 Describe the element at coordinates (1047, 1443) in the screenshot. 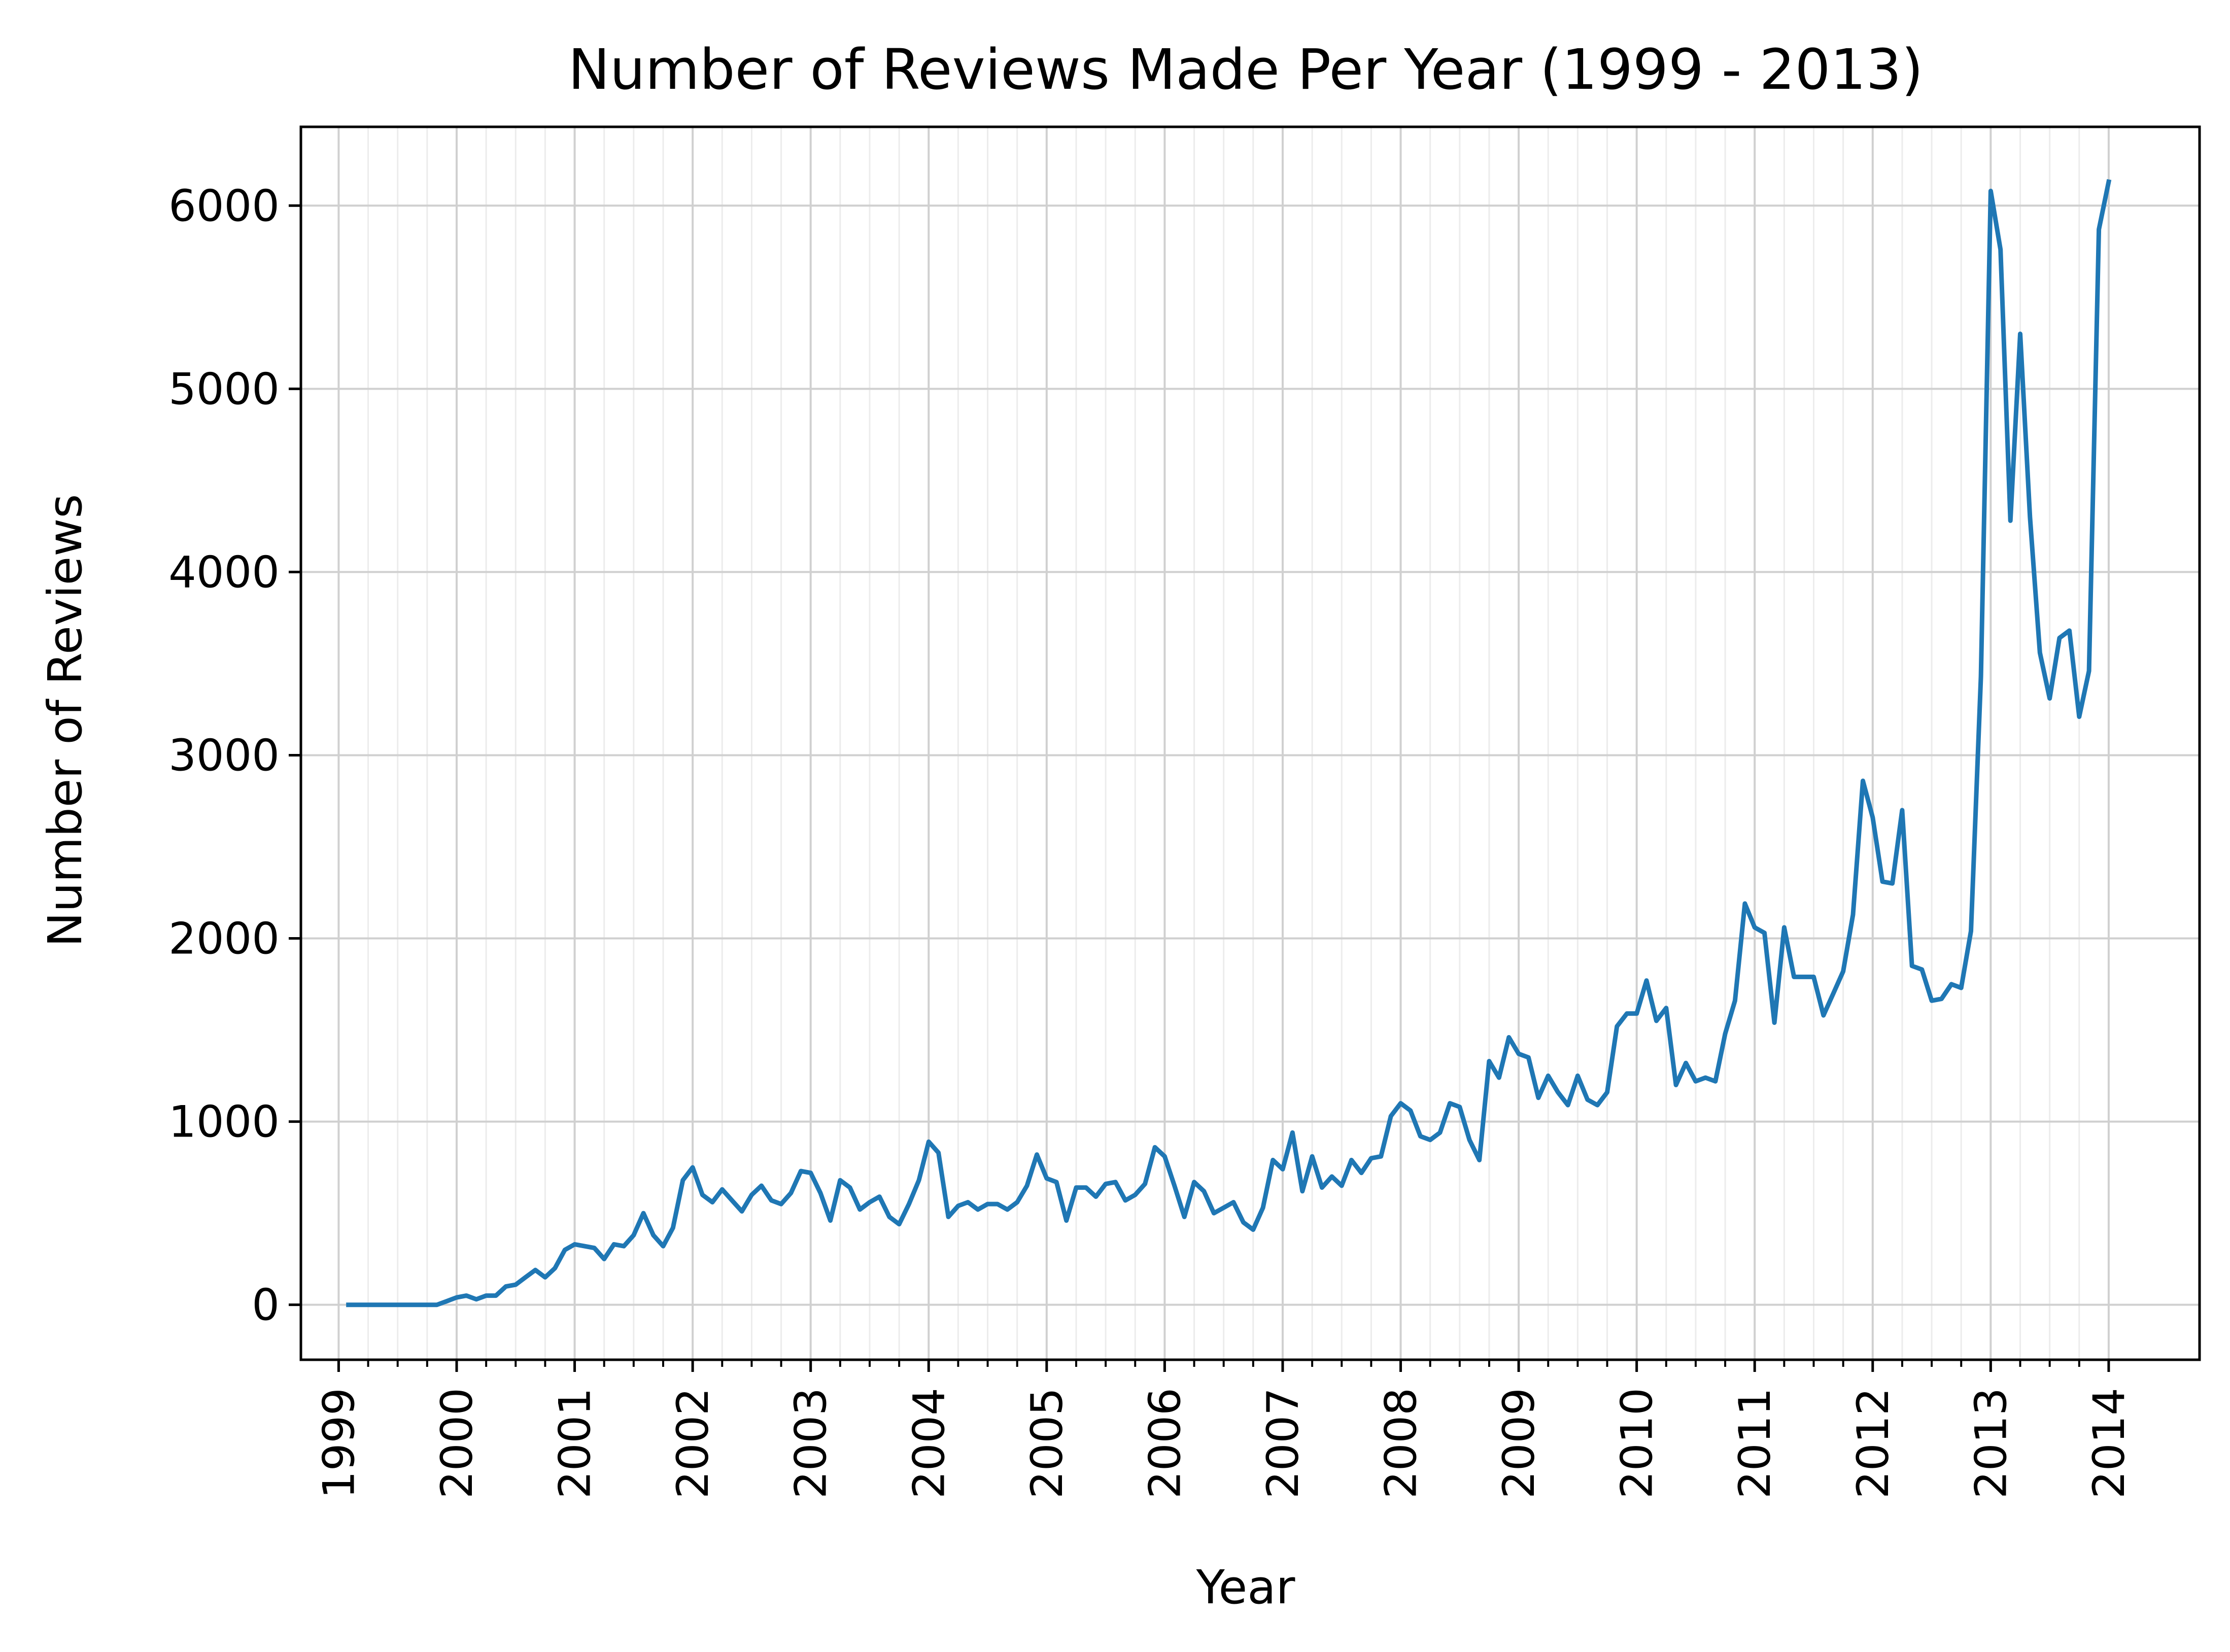

I see `x-tick-label: 2005` at that location.